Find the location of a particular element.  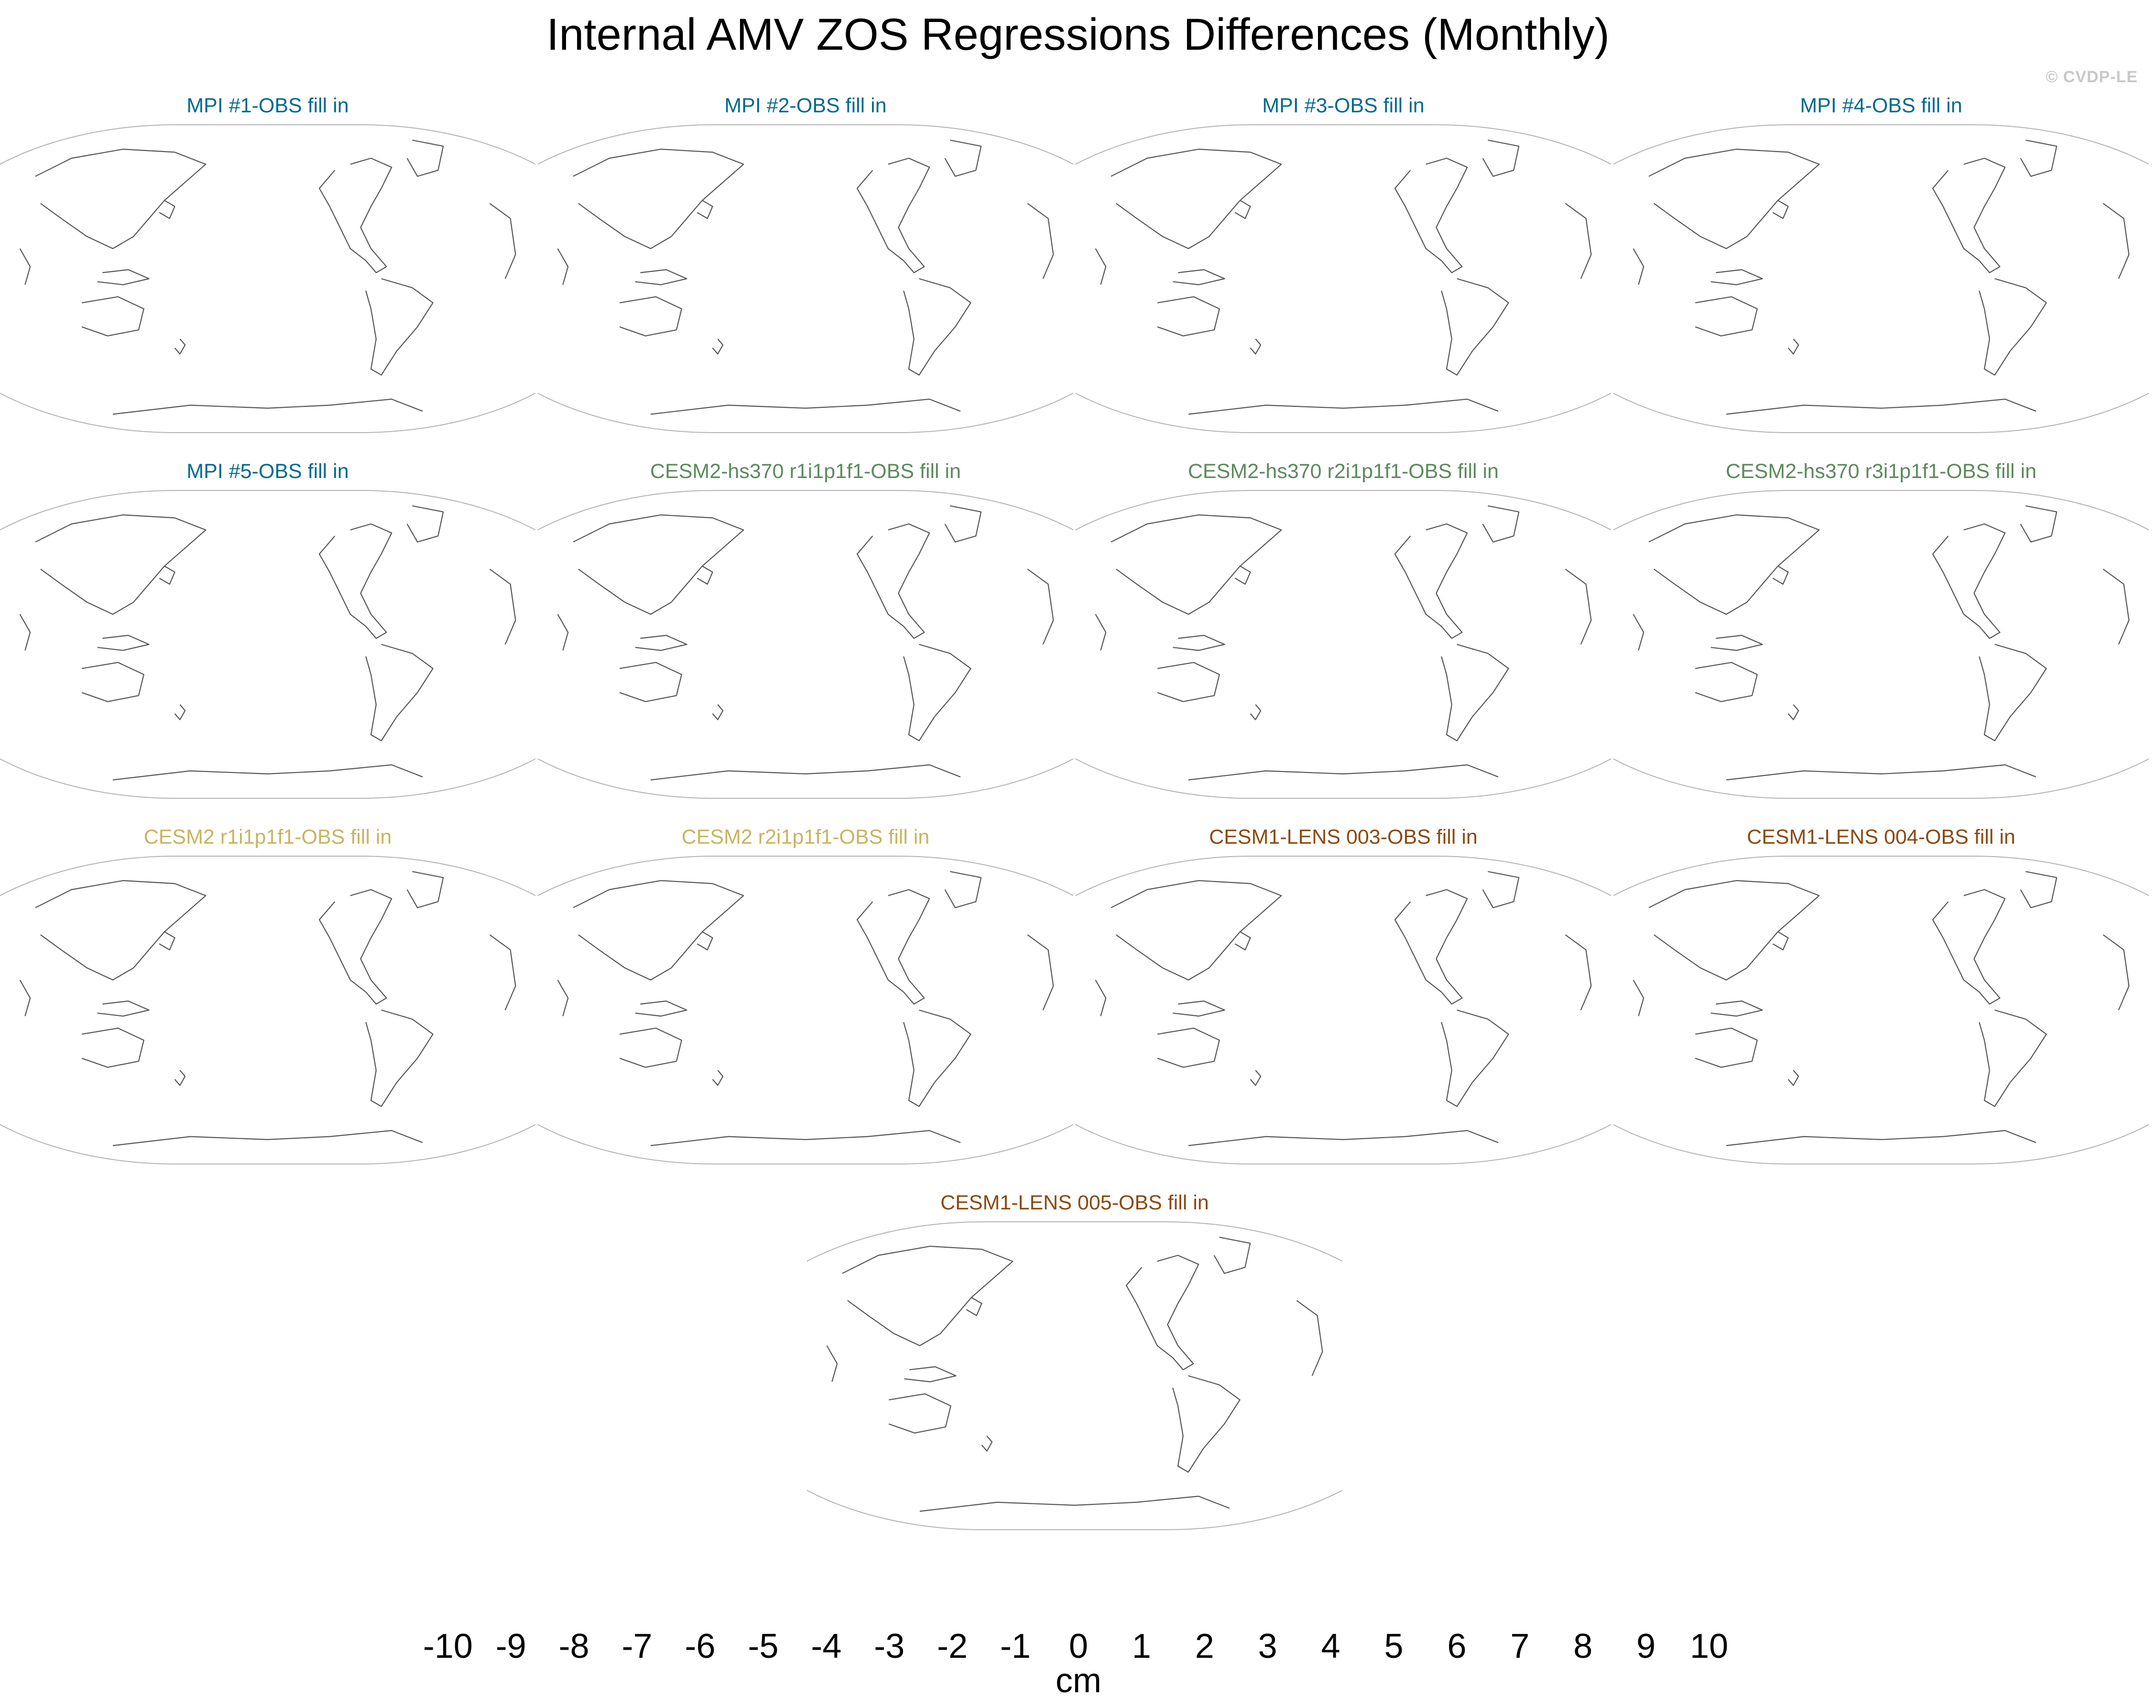

colorbar-tick-label: -1 is located at coordinates (1015, 1646).